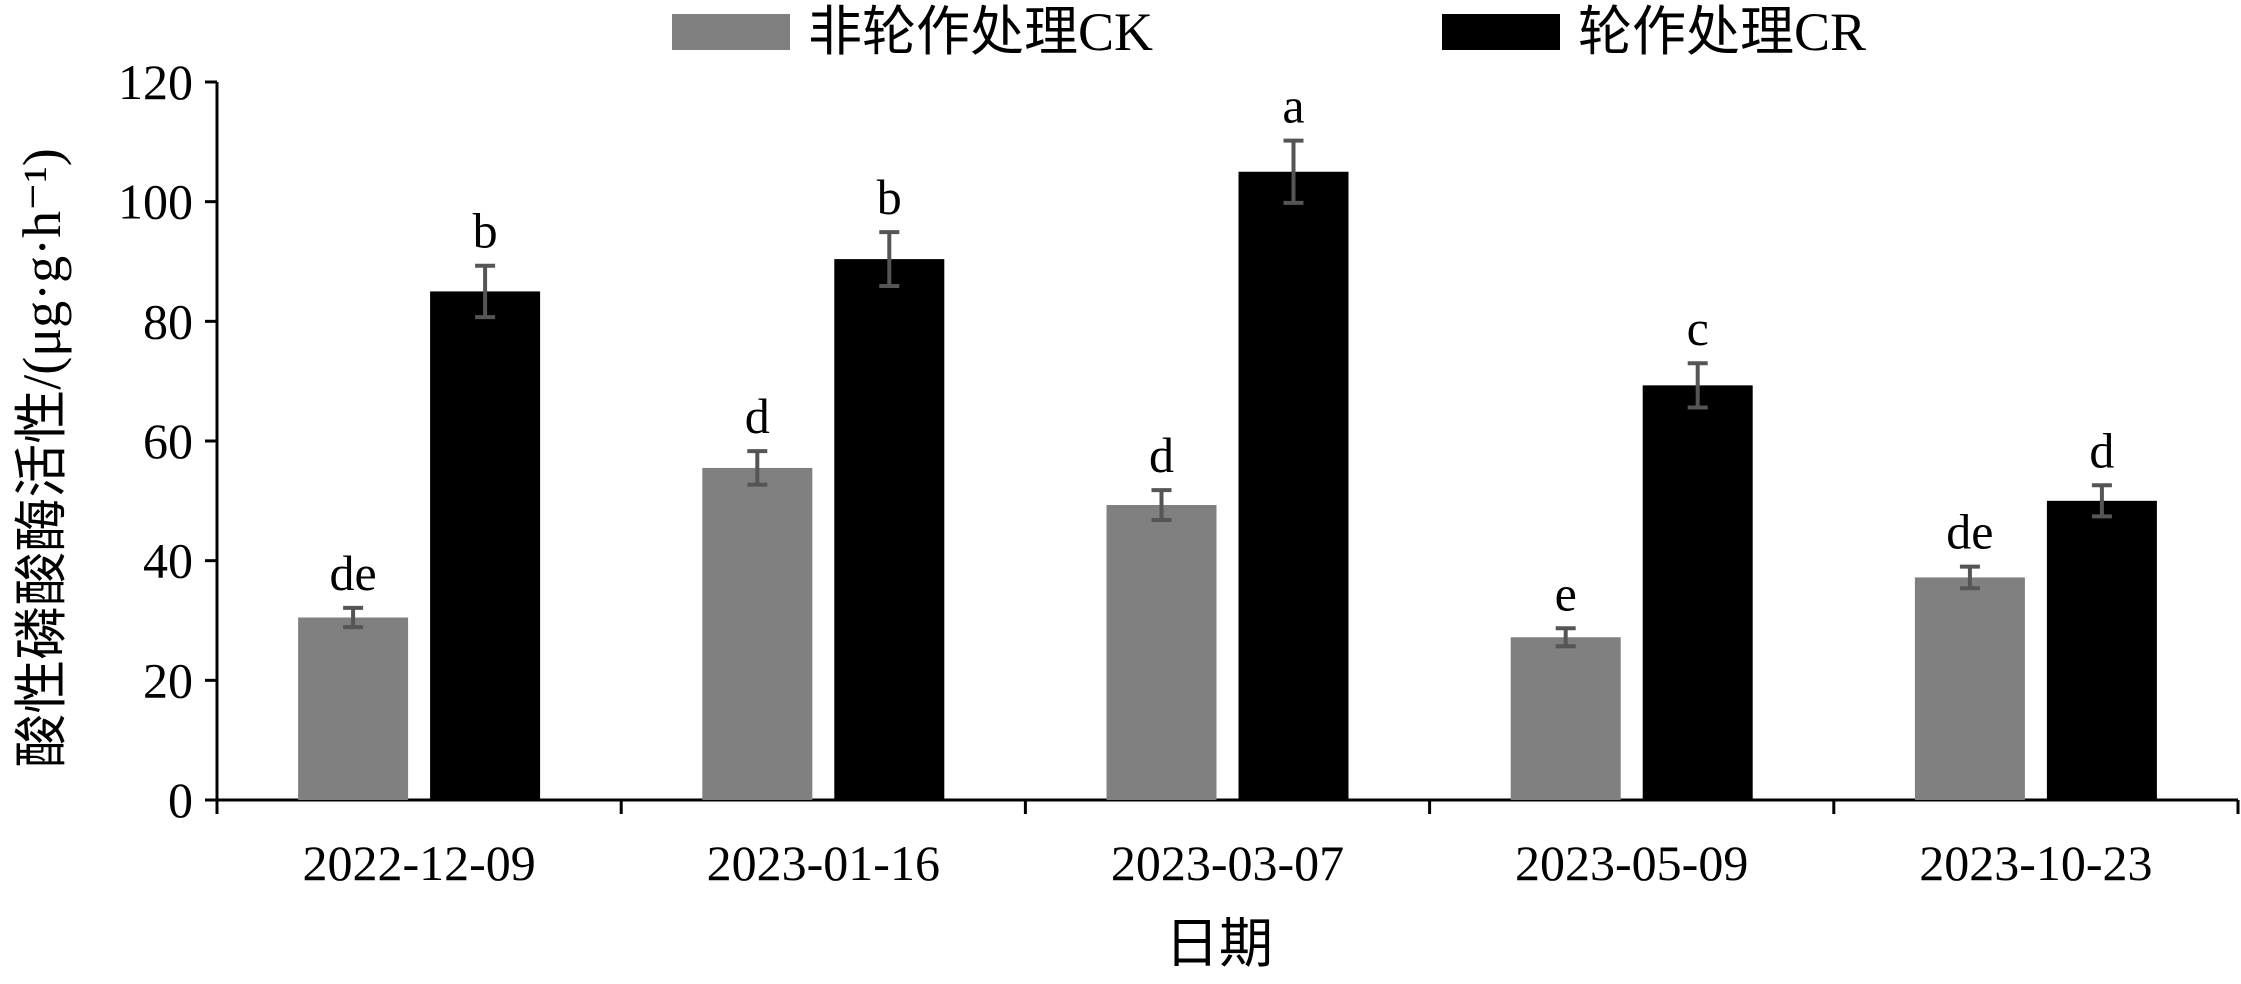 This screenshot has width=2241, height=984. What do you see at coordinates (1566, 593) in the screenshot?
I see `significance-label: e` at bounding box center [1566, 593].